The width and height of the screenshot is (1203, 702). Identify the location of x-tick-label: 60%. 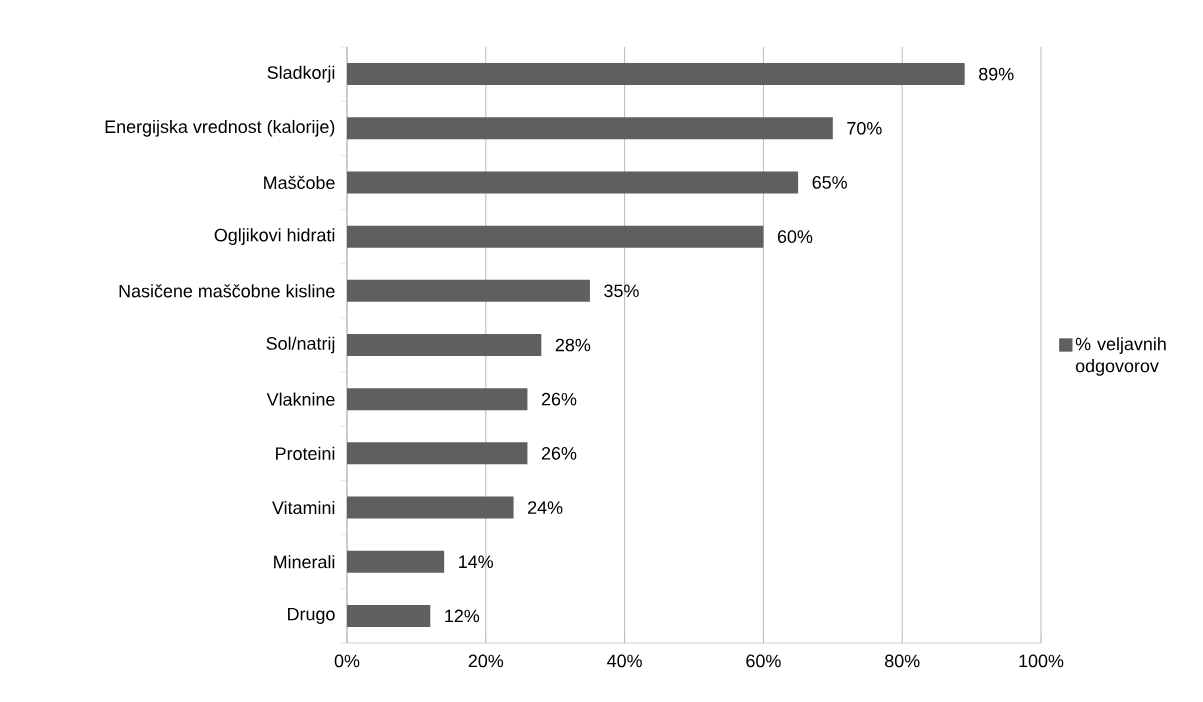
(763, 661).